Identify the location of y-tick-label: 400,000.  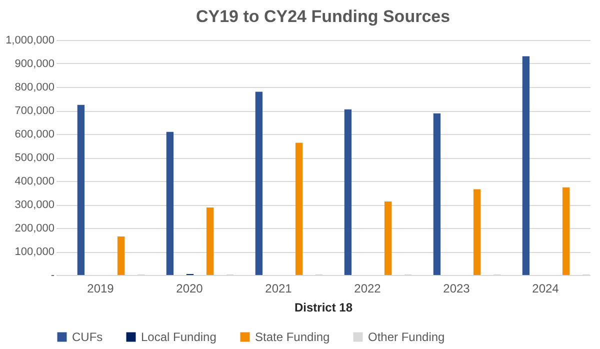
(34, 182).